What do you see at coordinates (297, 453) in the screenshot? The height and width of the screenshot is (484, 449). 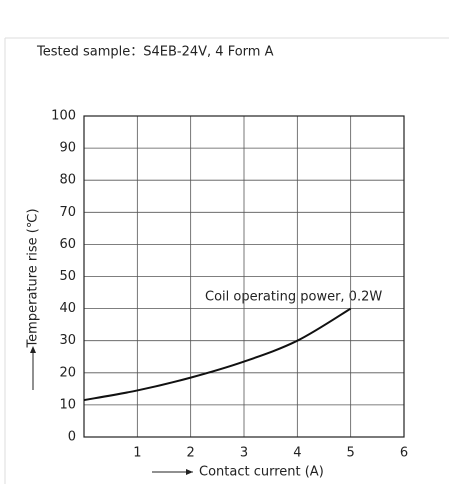 I see `x-tick-label: 4` at bounding box center [297, 453].